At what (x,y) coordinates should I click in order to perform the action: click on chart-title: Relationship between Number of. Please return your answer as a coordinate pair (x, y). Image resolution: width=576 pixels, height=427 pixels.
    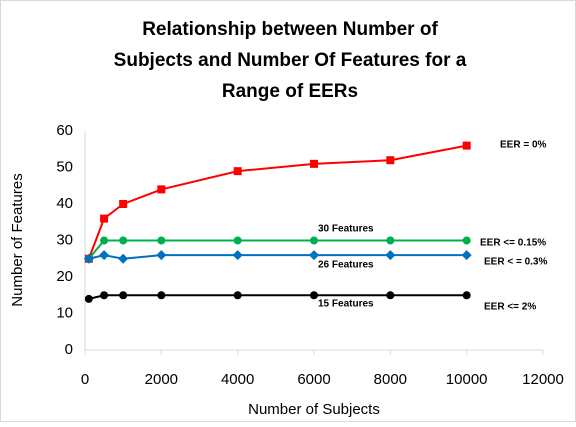
    Looking at the image, I should click on (290, 29).